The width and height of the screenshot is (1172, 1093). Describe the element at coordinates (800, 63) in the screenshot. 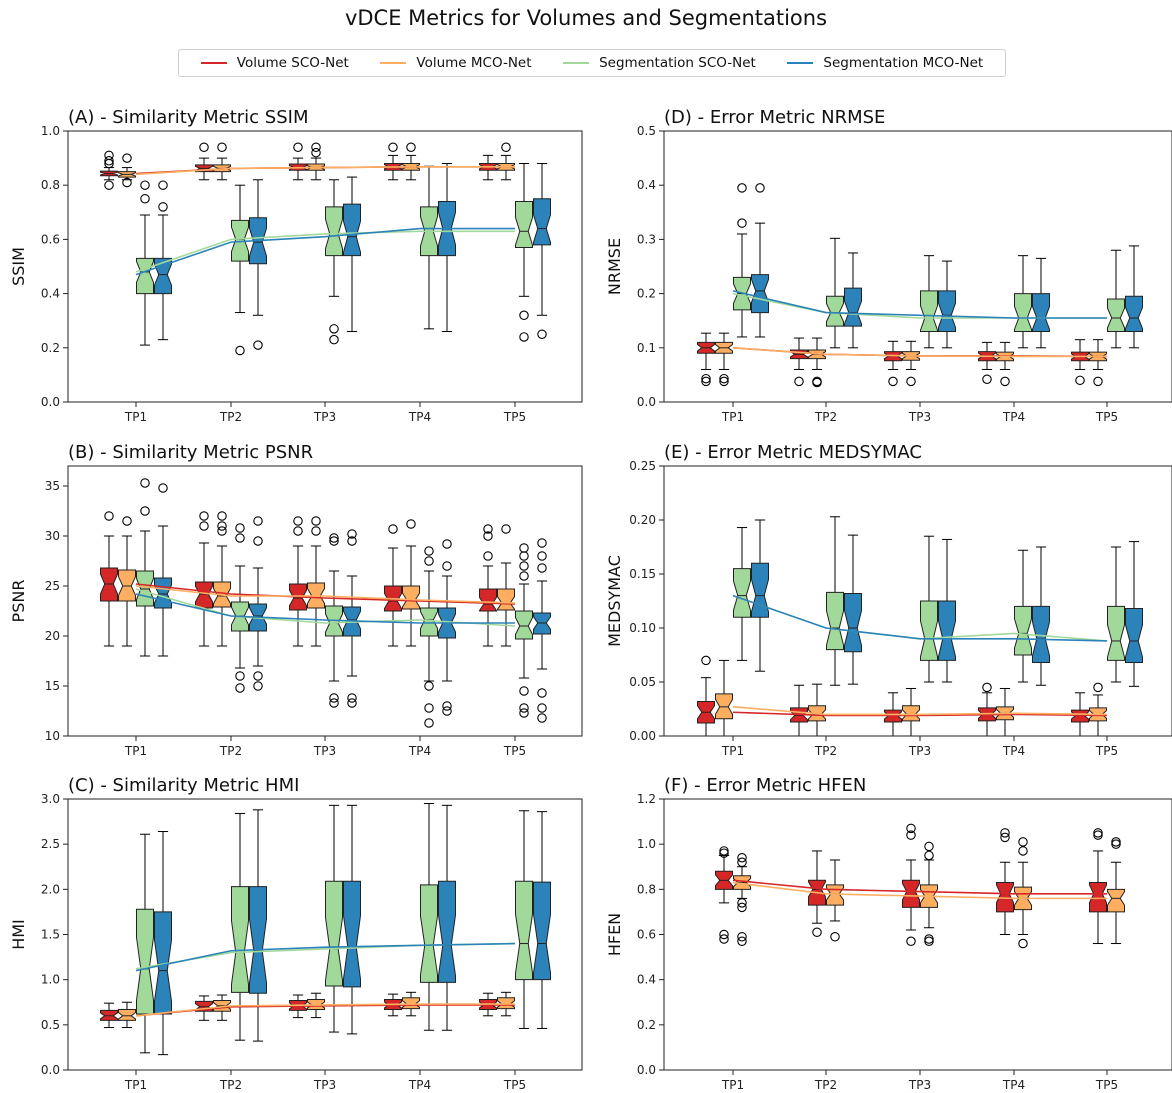

I see `legend-swatch-seg-mco` at that location.